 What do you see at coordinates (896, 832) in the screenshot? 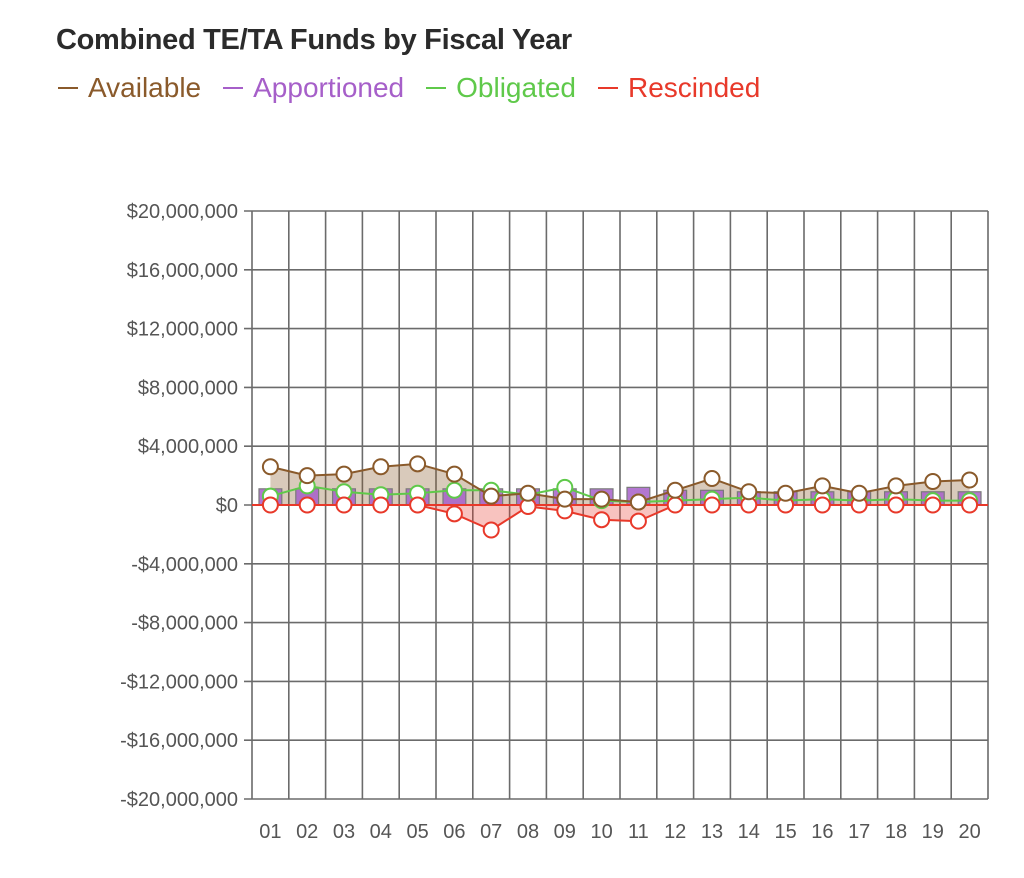
I see `x-tick-label: 18` at bounding box center [896, 832].